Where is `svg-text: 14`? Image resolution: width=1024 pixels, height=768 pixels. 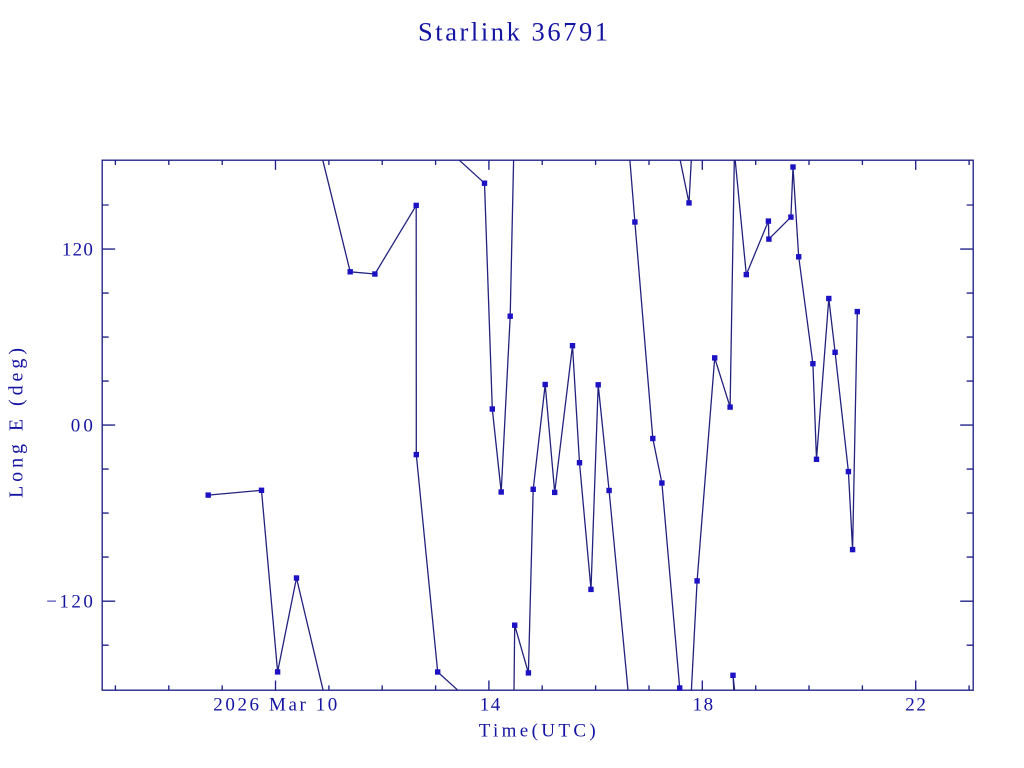
svg-text: 14 is located at coordinates (490, 704).